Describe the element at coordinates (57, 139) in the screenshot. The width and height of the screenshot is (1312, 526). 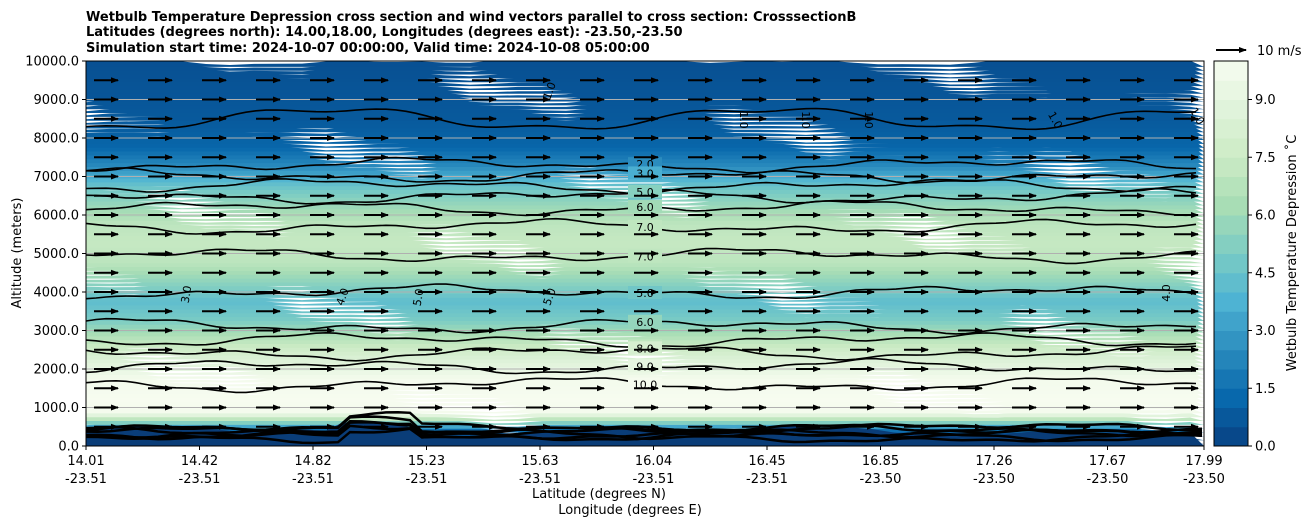
I see `y-tick-label: 8000.0` at that location.